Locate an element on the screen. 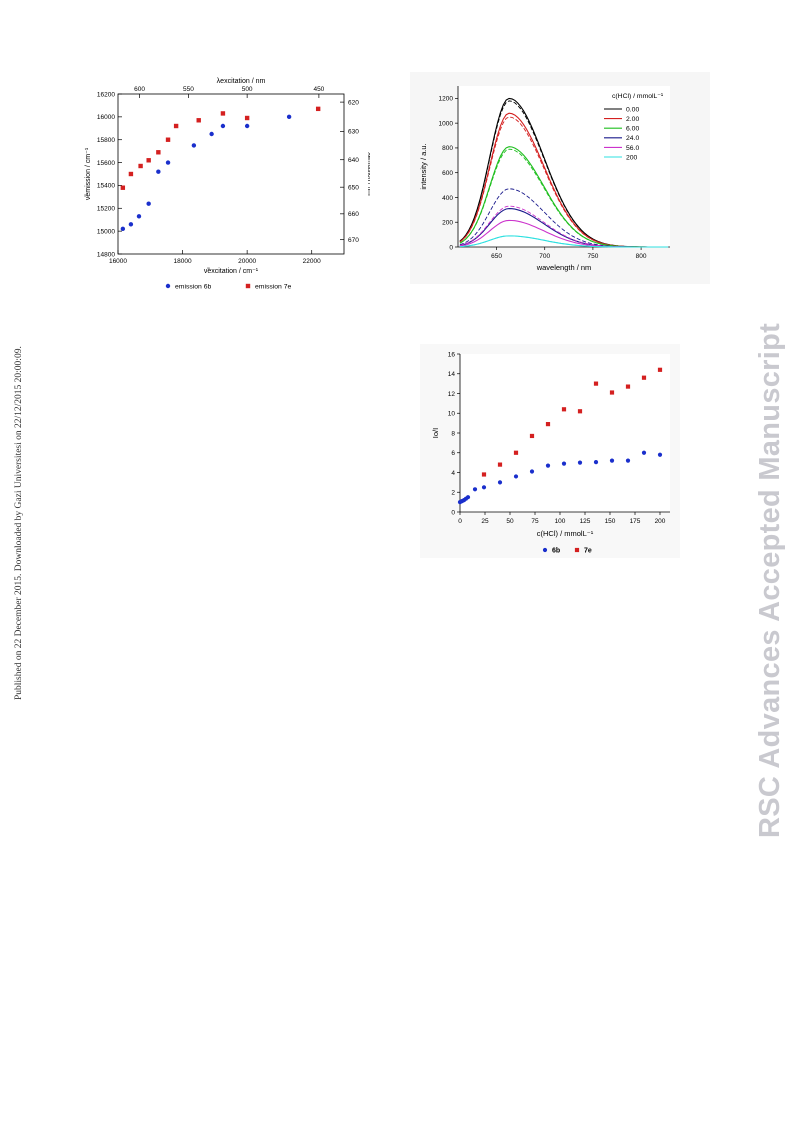 Image resolution: width=793 pixels, height=1123 pixels. y-tick-label: 14800 is located at coordinates (106, 254).